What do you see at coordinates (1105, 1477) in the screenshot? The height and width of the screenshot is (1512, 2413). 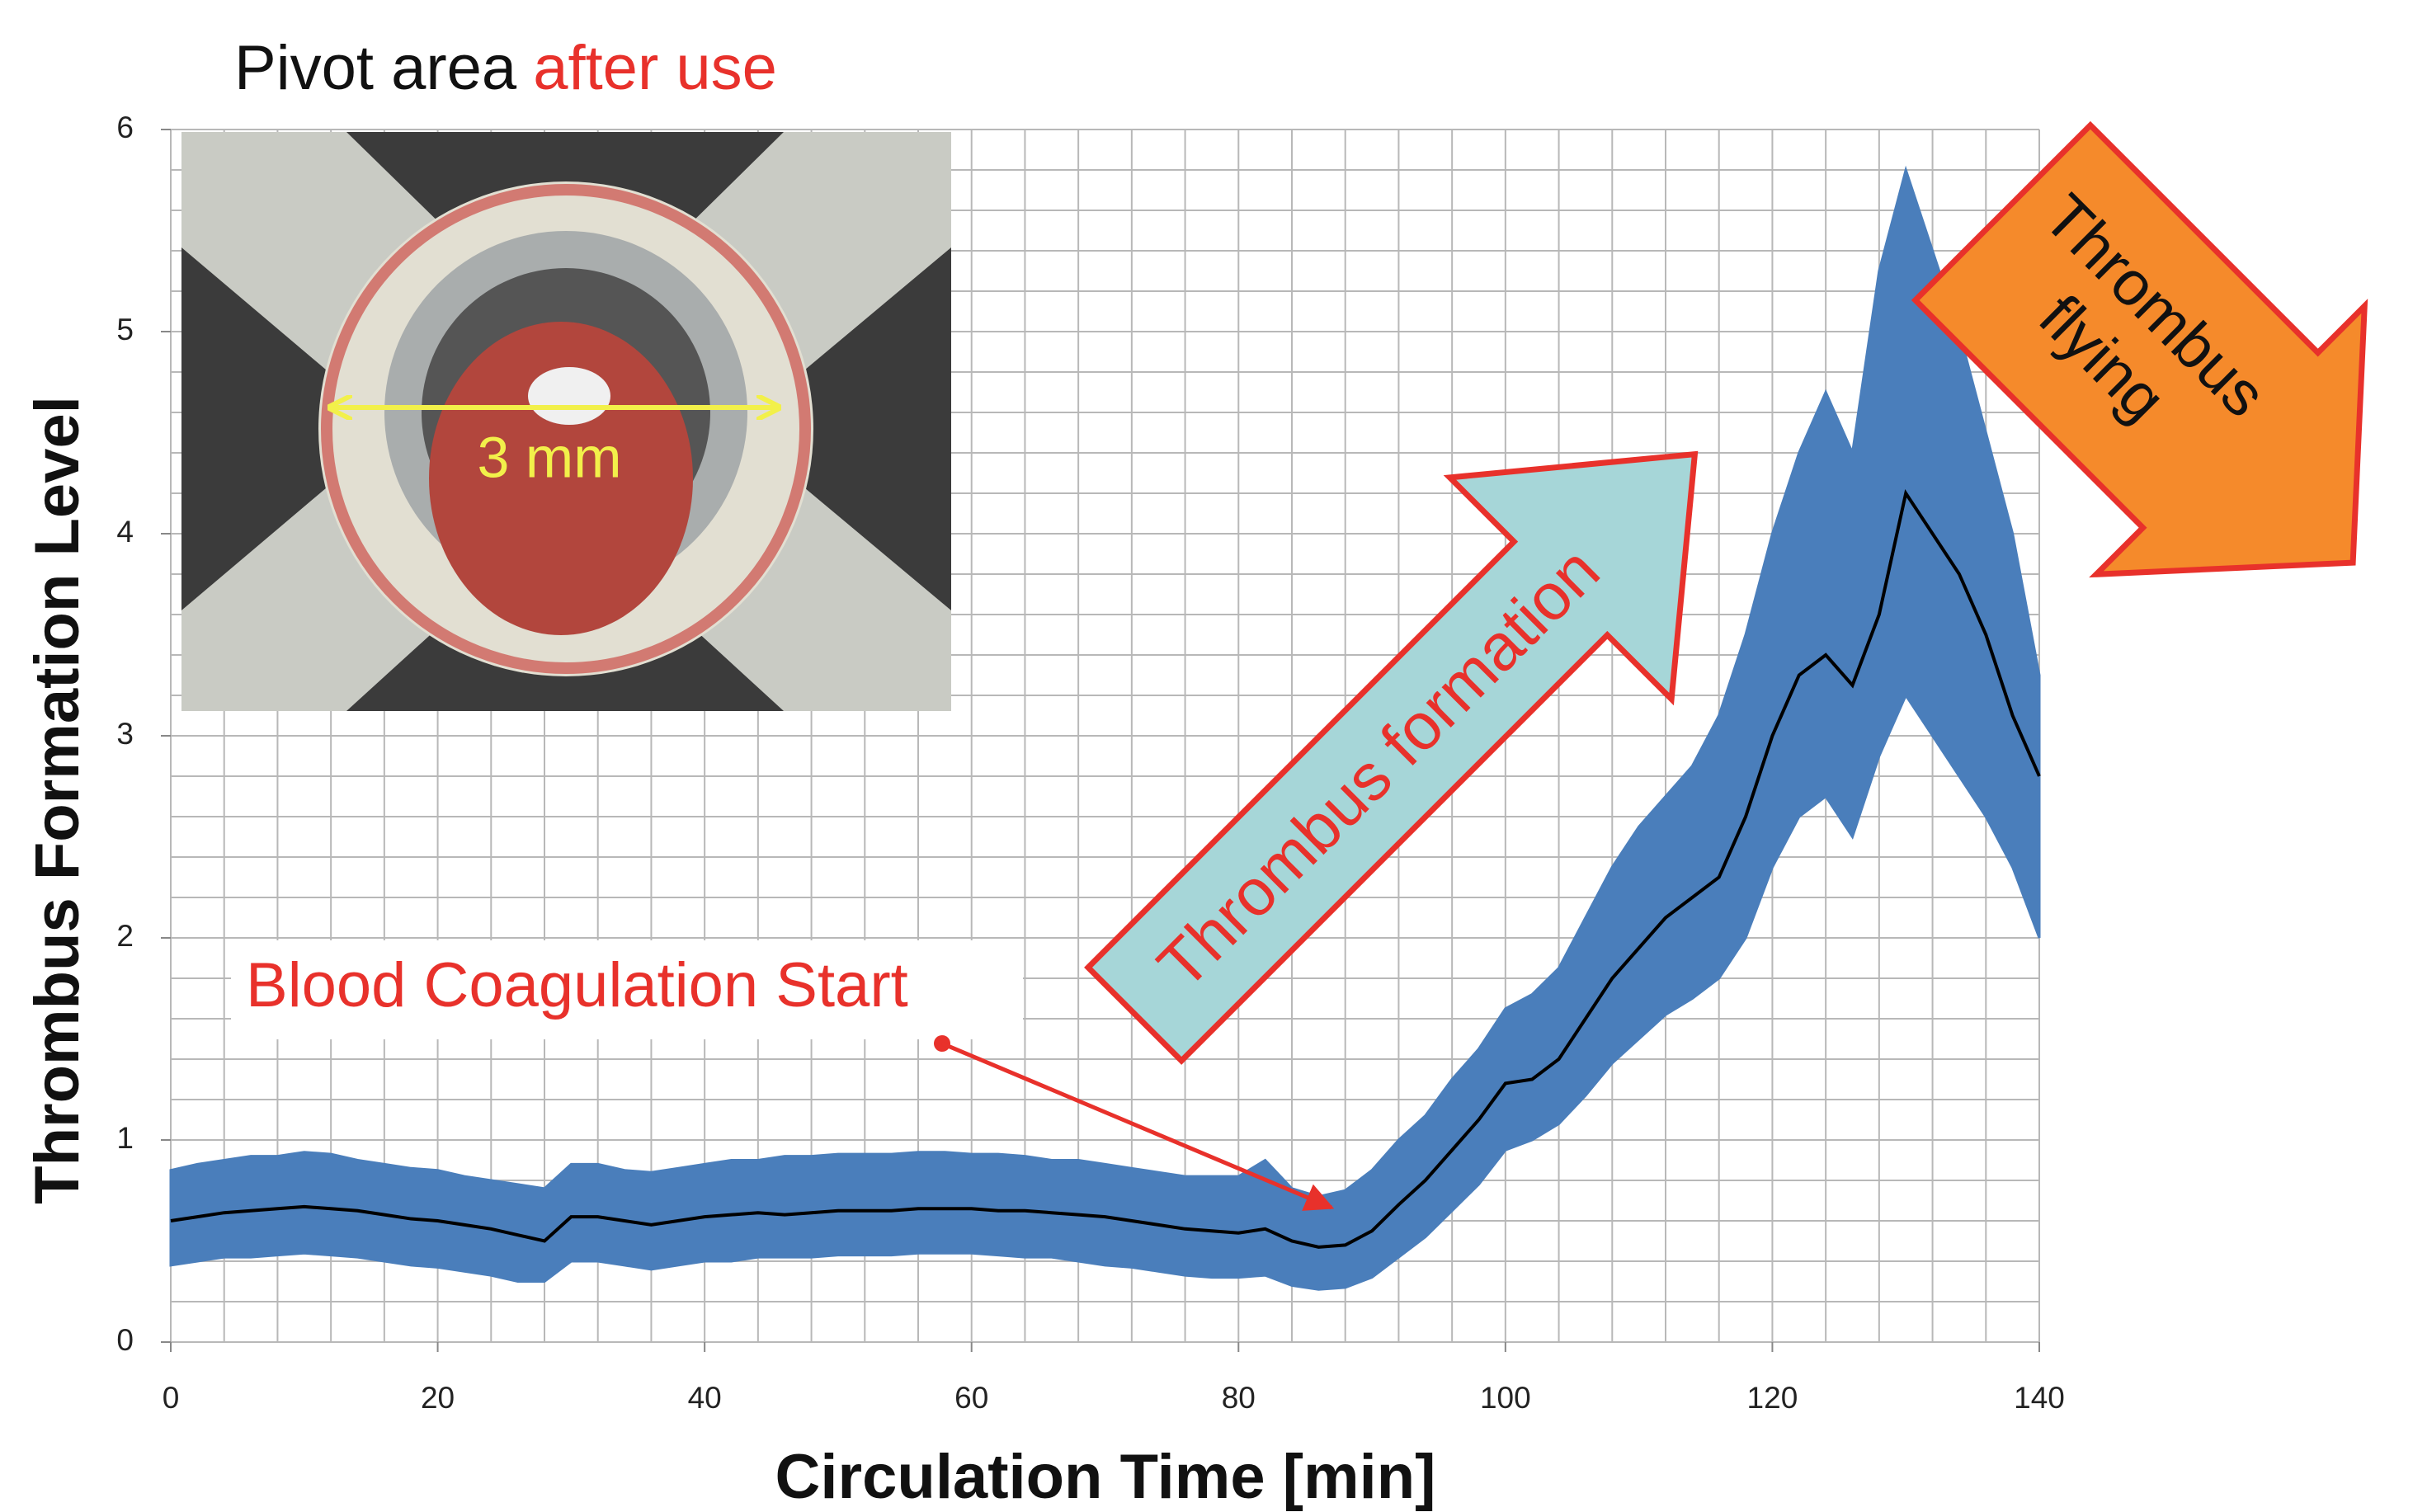 I see `x-axis-title: Circulation Time [min]` at bounding box center [1105, 1477].